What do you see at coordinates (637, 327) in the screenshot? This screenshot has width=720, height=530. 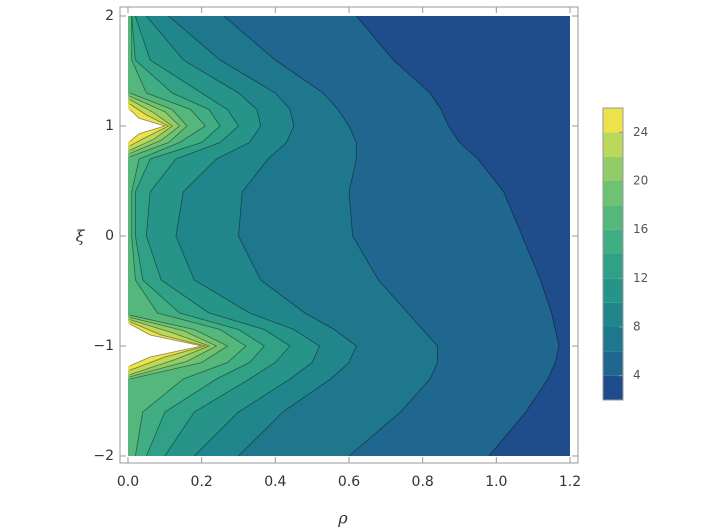 I see `colorbar-tick-label: 8` at bounding box center [637, 327].